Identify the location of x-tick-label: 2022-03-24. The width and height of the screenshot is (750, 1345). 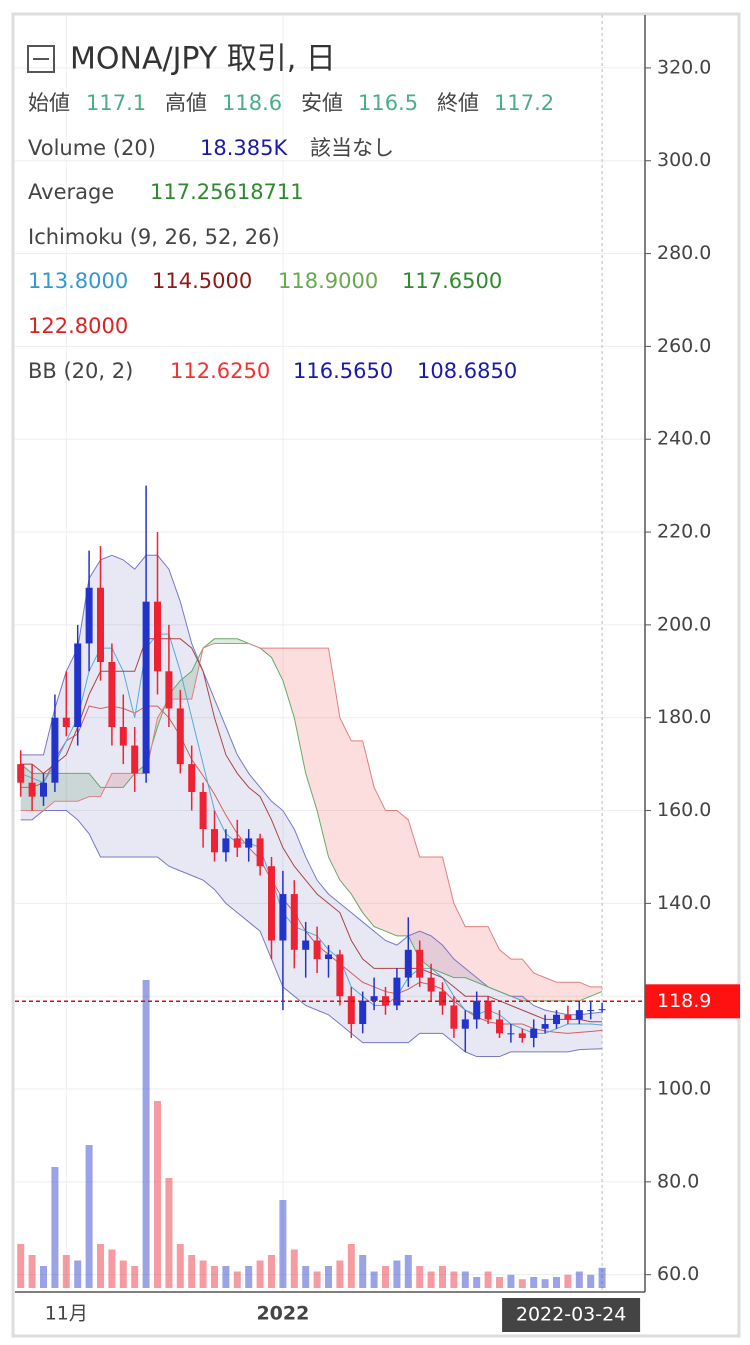
(571, 1315).